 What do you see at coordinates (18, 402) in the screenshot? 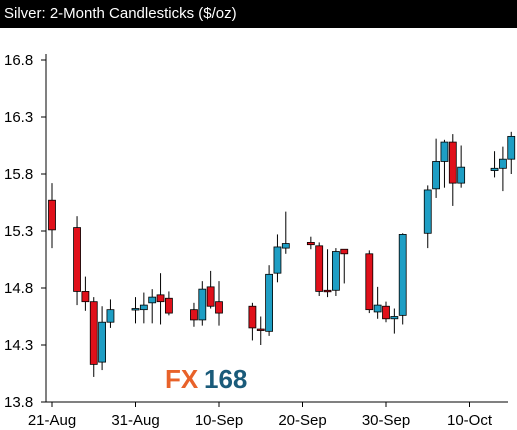
I see `y-tick-label: 13.8` at bounding box center [18, 402].